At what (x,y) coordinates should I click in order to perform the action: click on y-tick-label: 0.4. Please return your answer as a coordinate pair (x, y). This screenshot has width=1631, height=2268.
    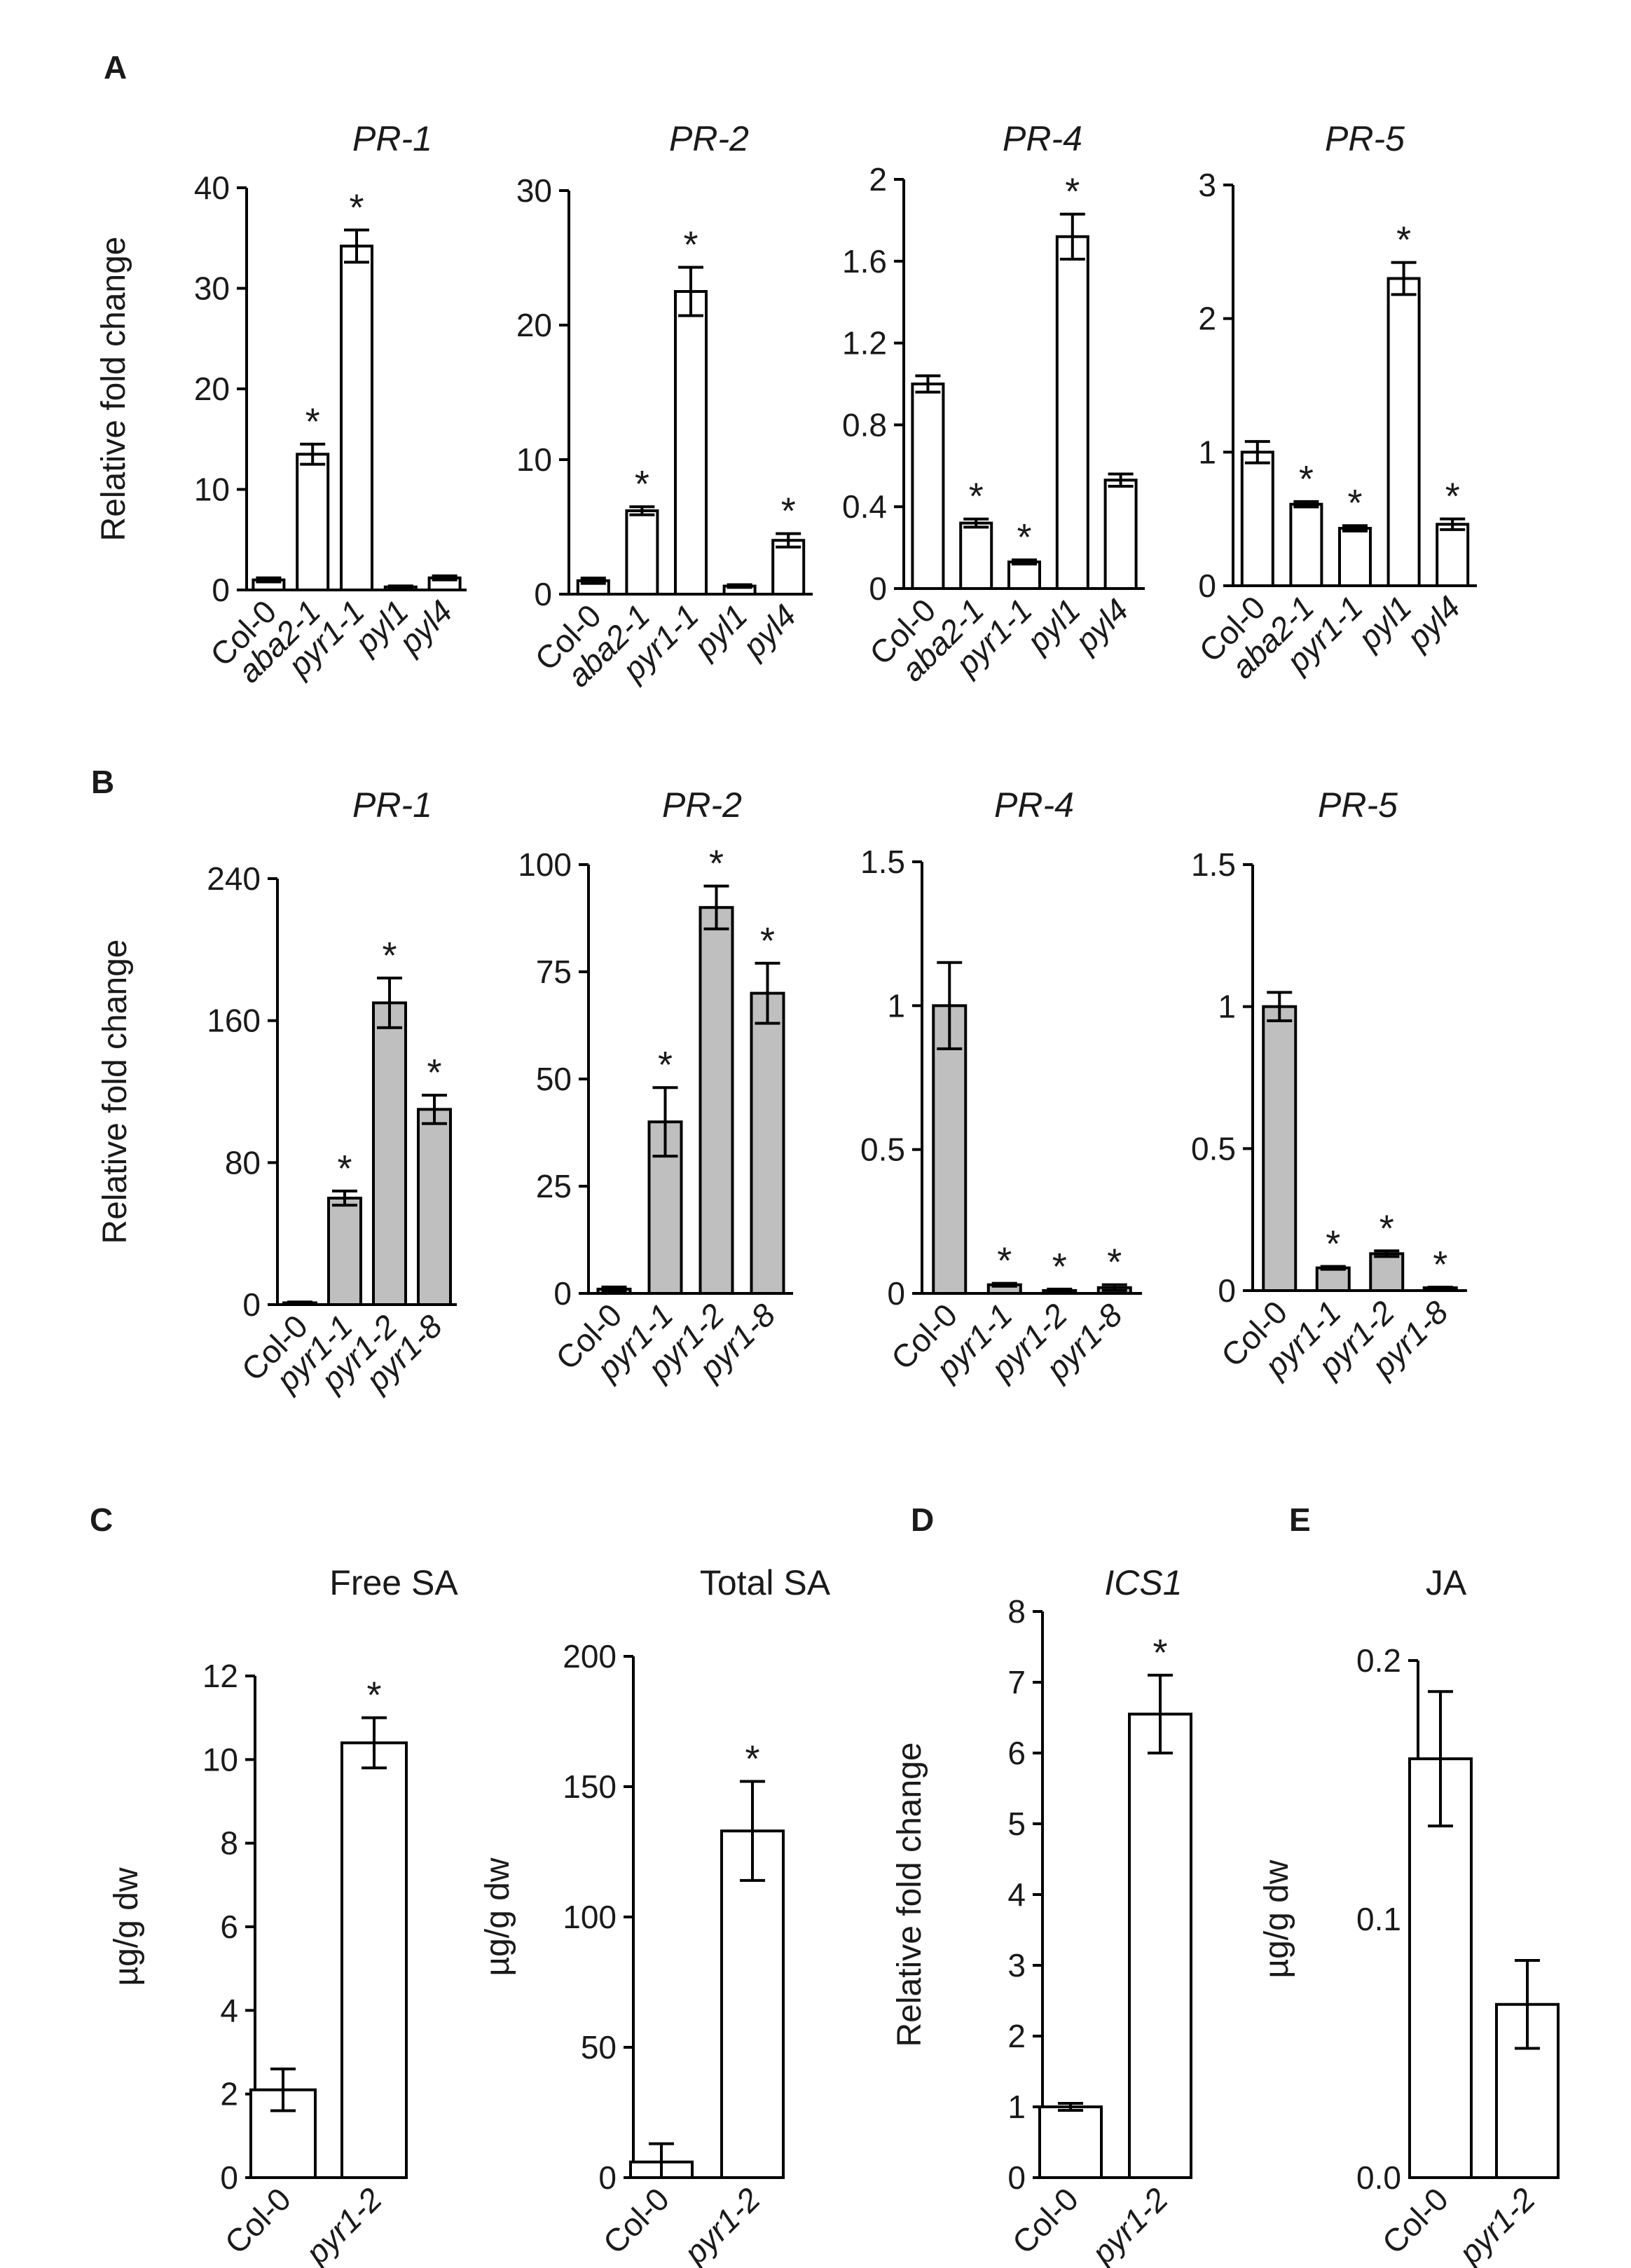
    Looking at the image, I should click on (864, 506).